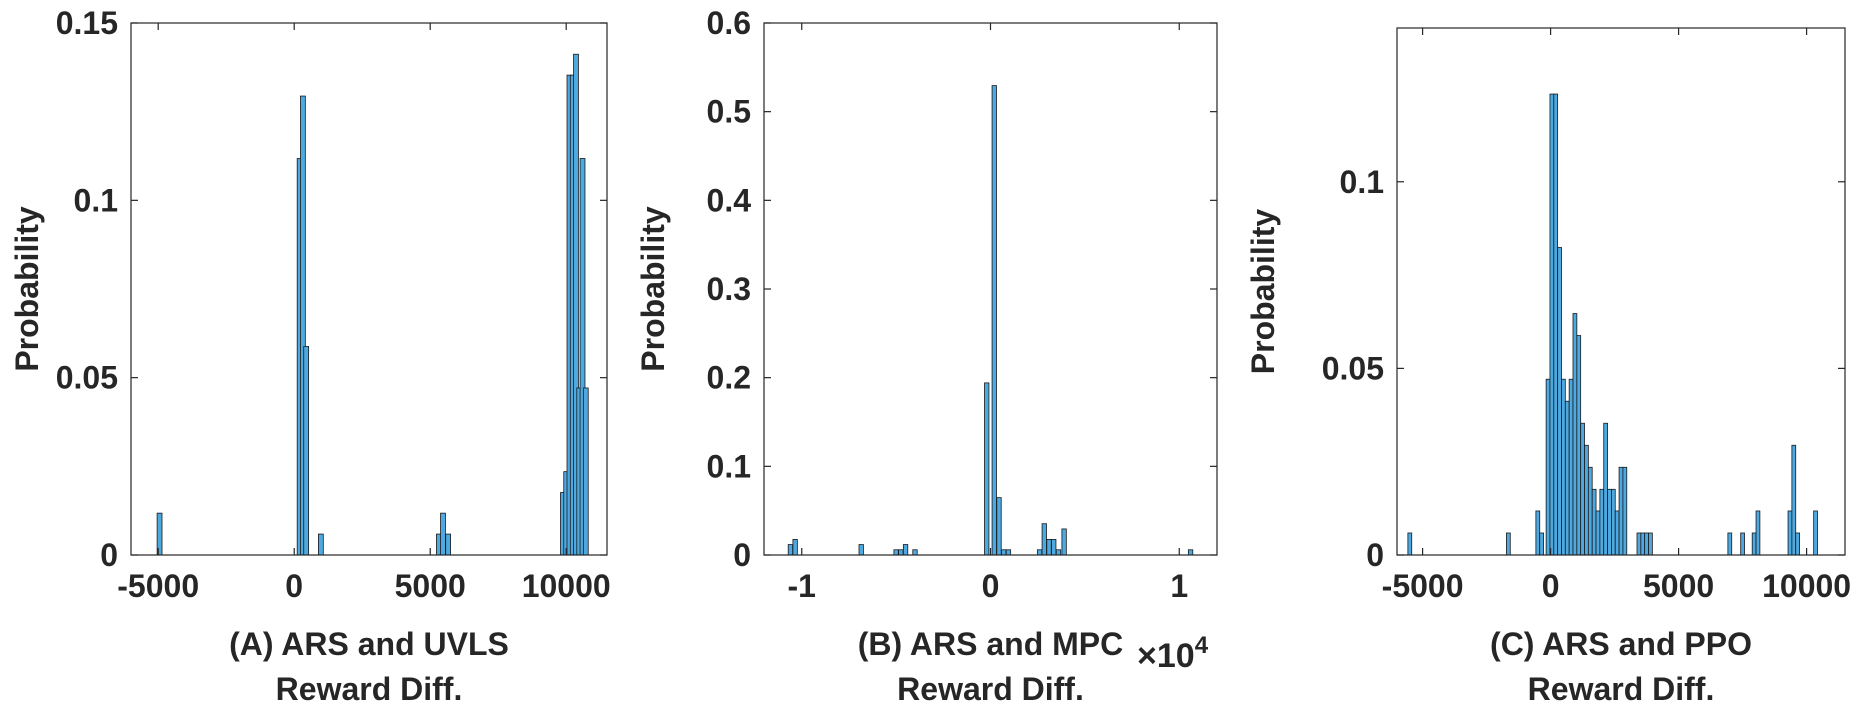 This screenshot has height=726, width=1859. I want to click on y-tick-label-c-0: 0, so click(1375, 555).